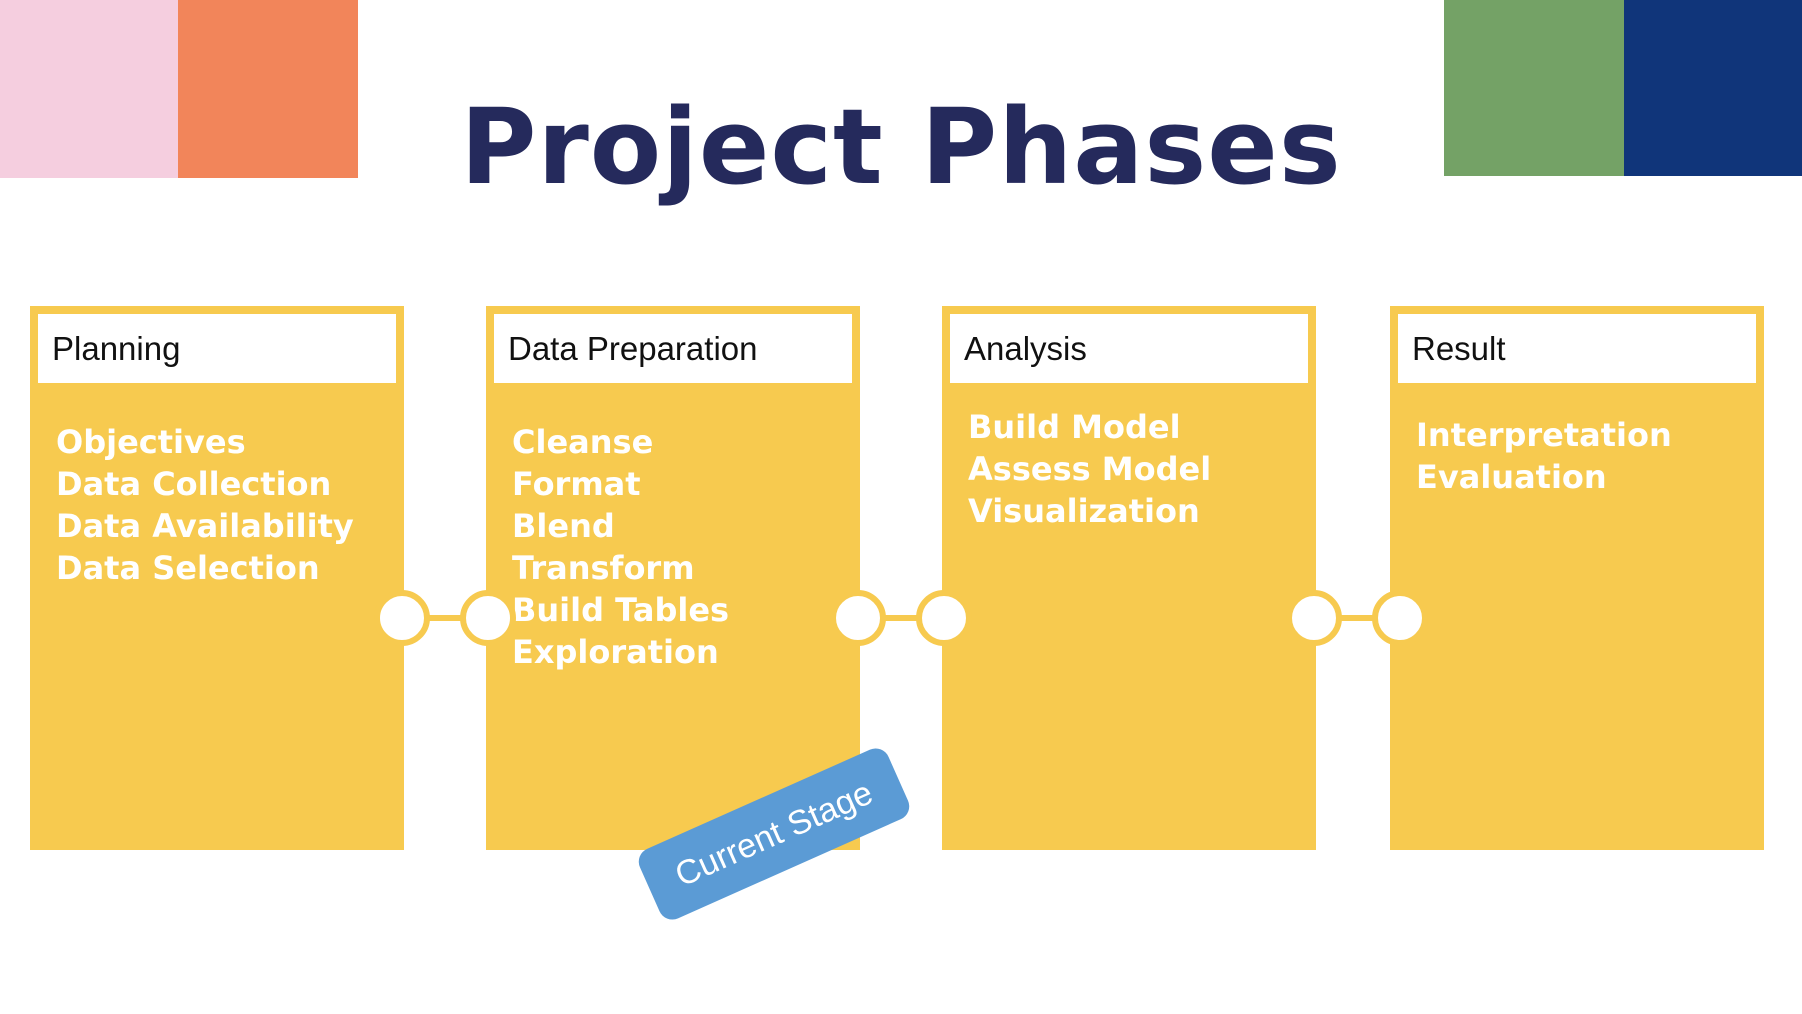  Describe the element at coordinates (1534, 88) in the screenshot. I see `corner-square-green` at that location.